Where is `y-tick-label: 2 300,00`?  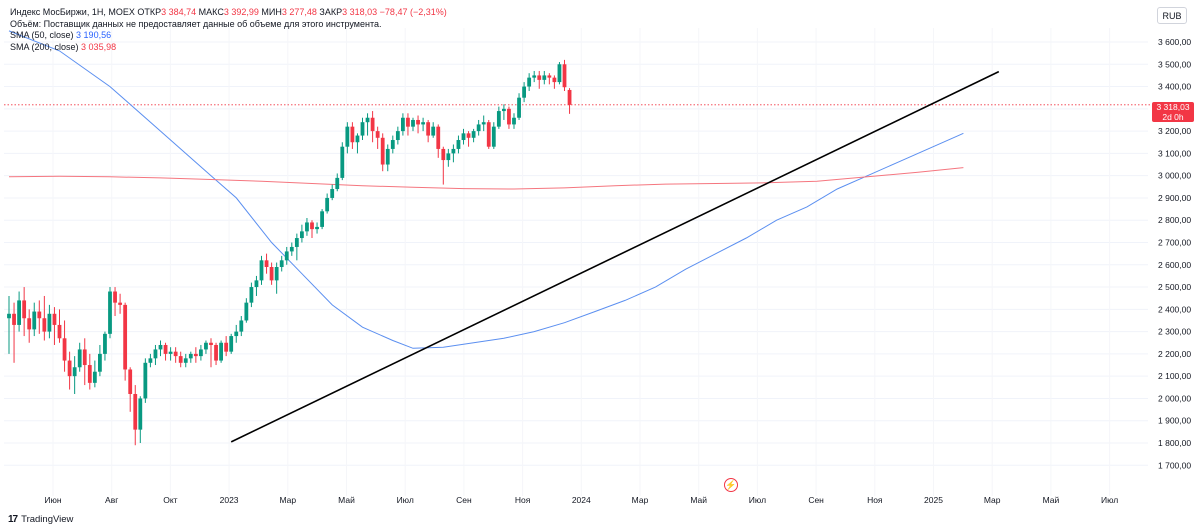 y-tick-label: 2 300,00 is located at coordinates (1174, 332).